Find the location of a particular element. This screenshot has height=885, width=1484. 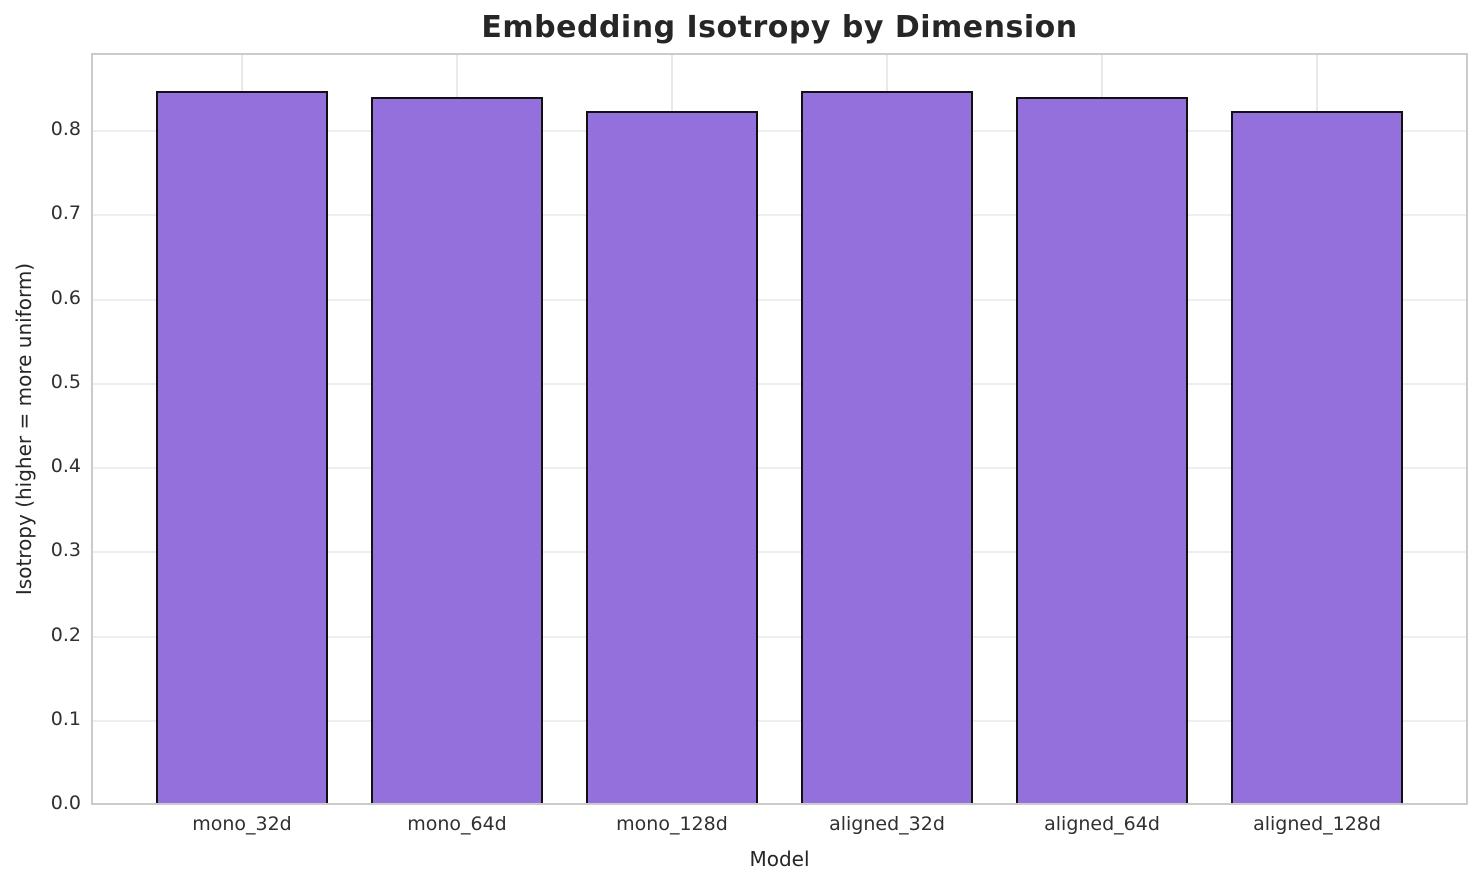

x-tick-label: mono_64d is located at coordinates (457, 824).